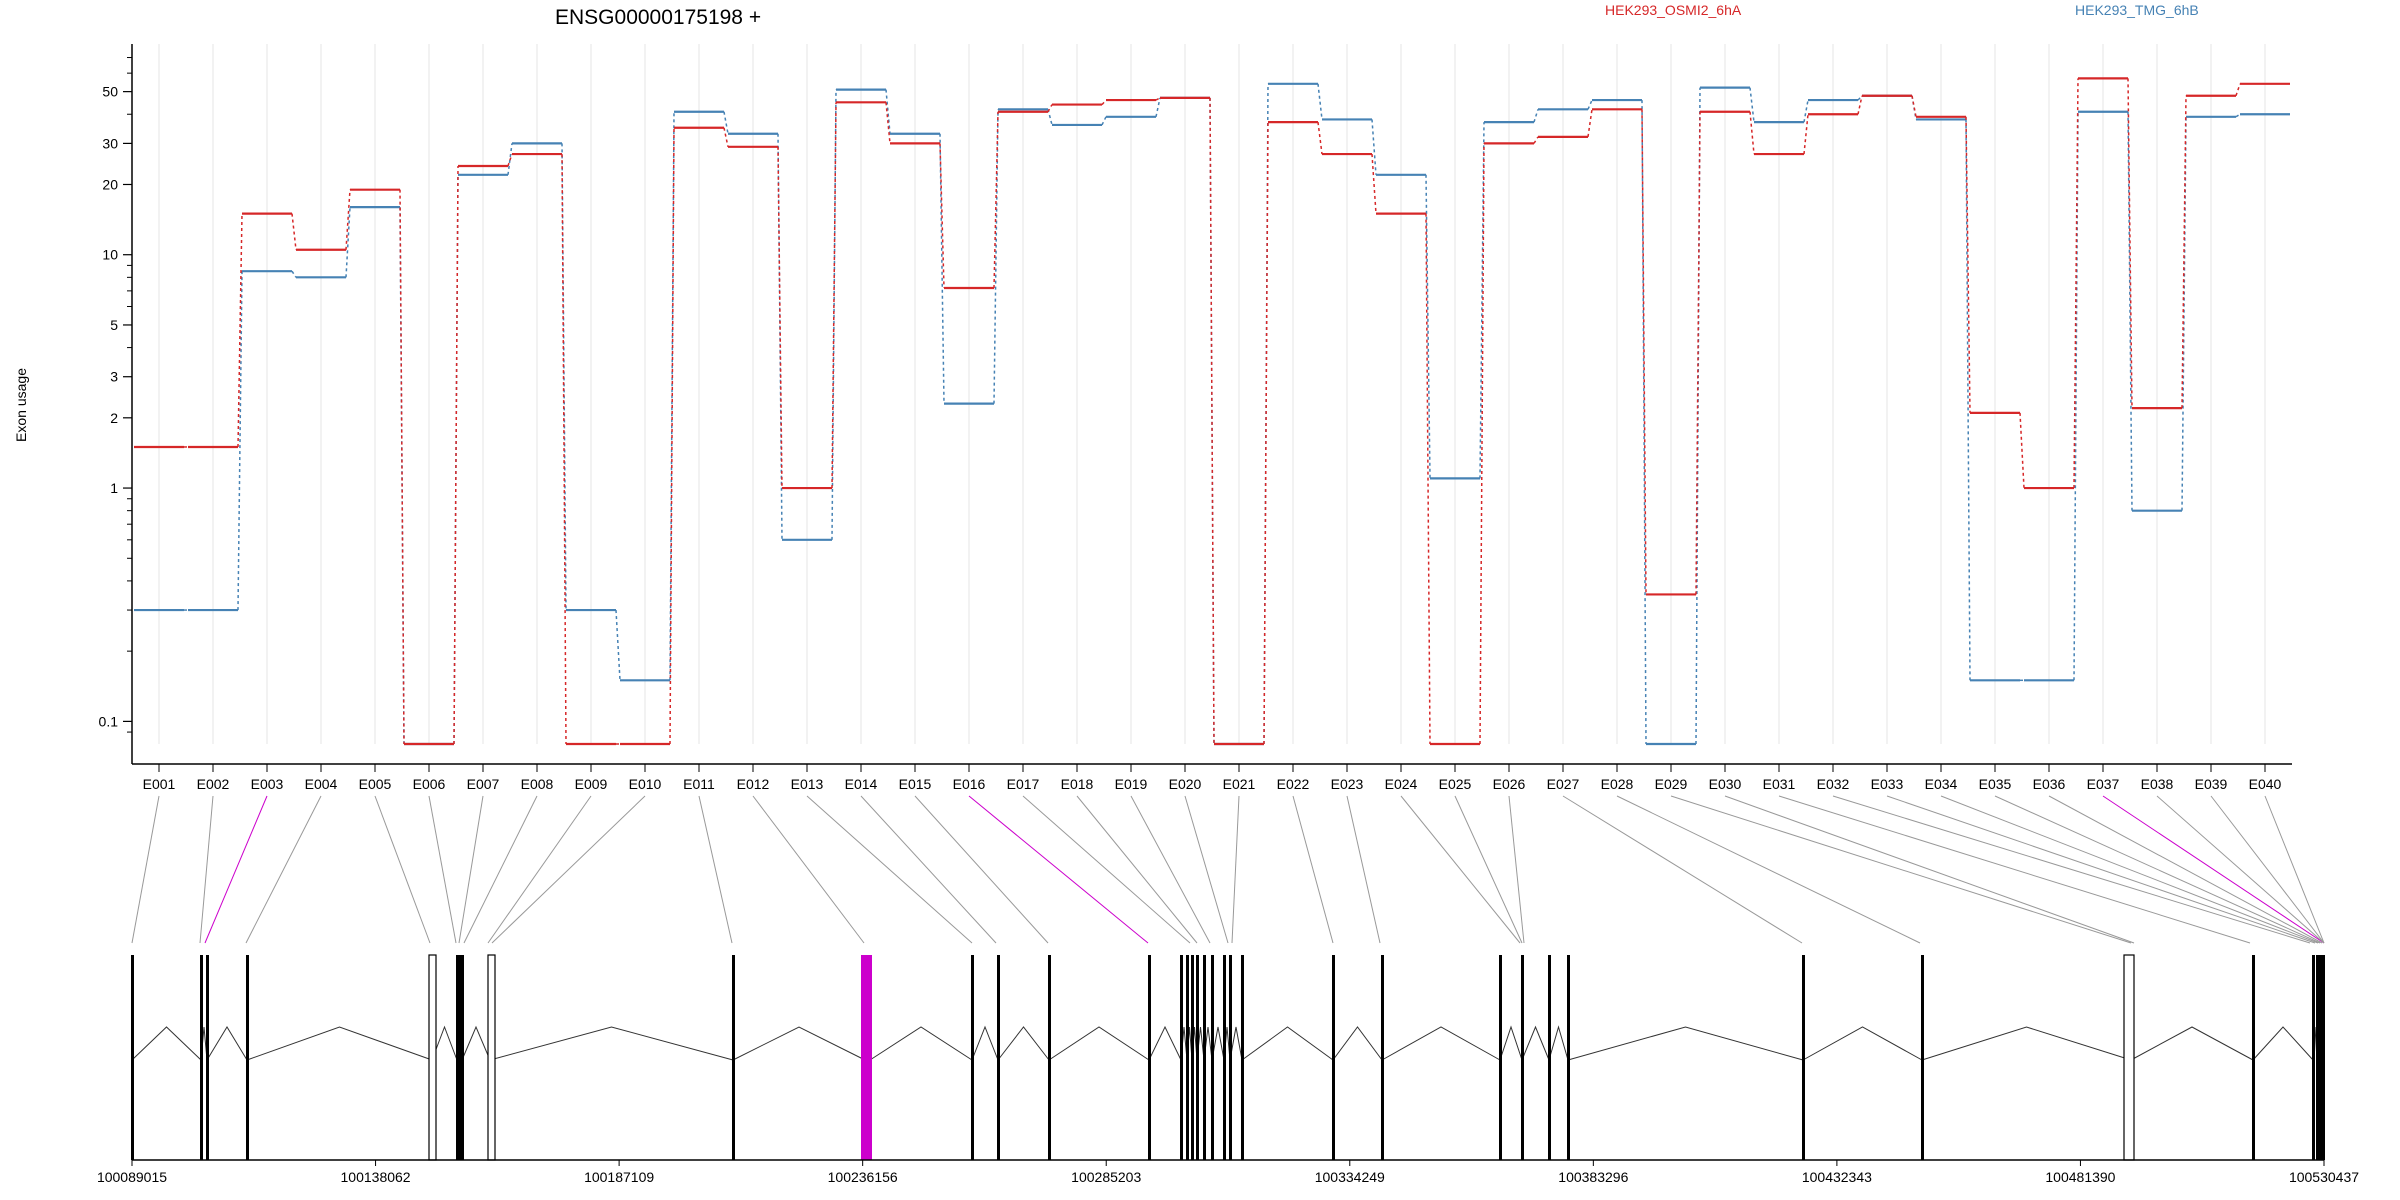 Image resolution: width=2400 pixels, height=1200 pixels. What do you see at coordinates (619, 1177) in the screenshot?
I see `genome-tick-label: 100187109` at bounding box center [619, 1177].